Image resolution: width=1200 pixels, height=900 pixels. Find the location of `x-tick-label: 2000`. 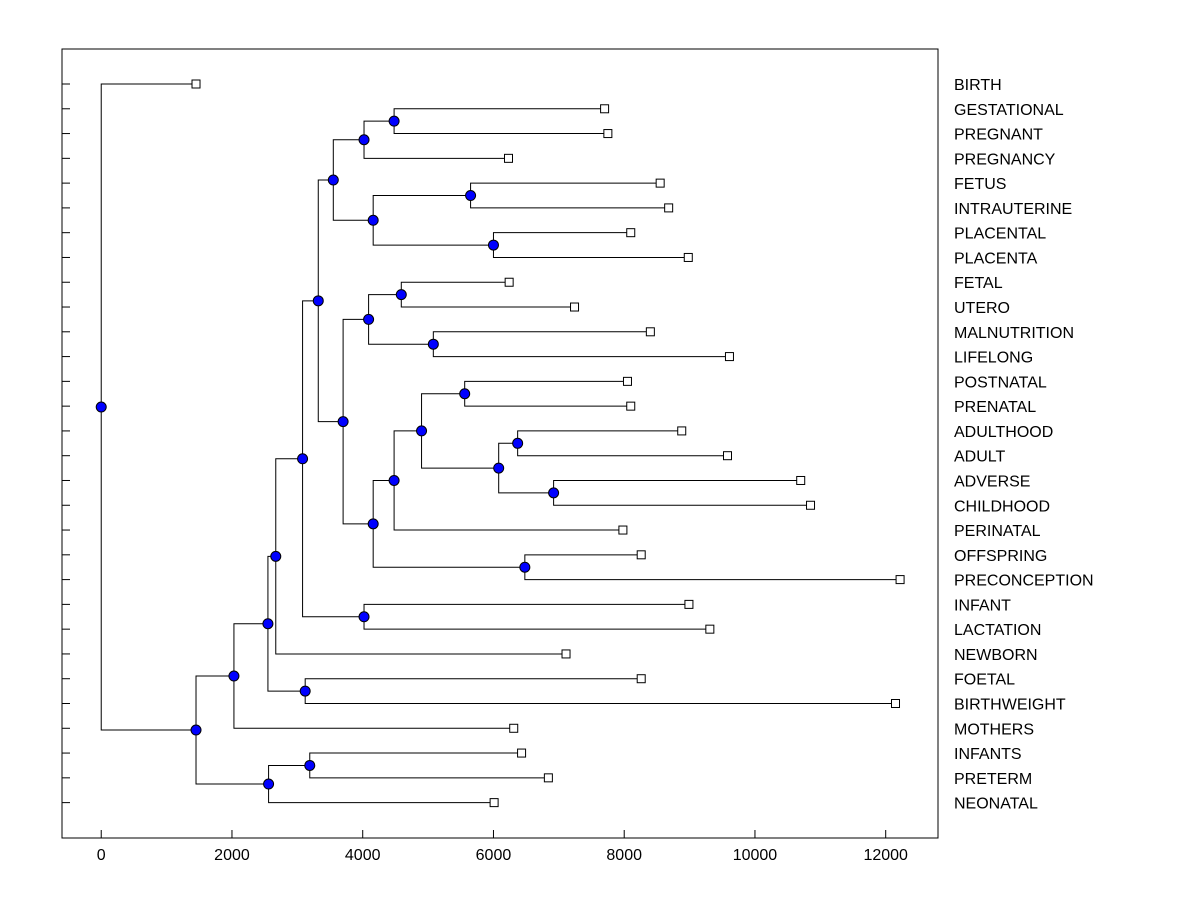

x-tick-label: 2000 is located at coordinates (232, 855).